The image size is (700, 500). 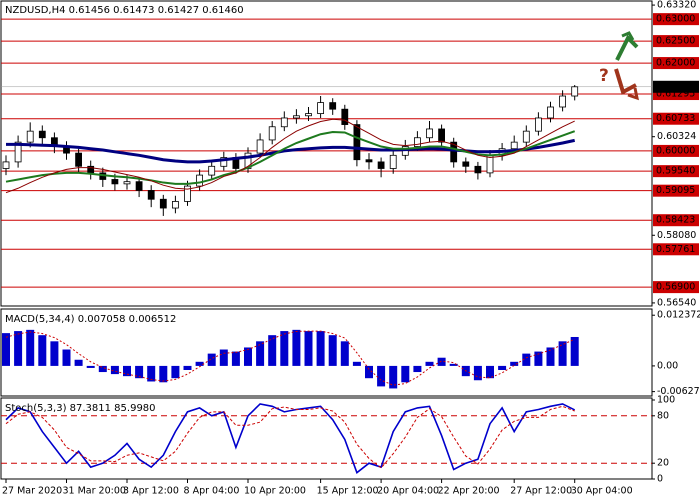 I want to click on level-label: 0.56900, so click(x=675, y=287).